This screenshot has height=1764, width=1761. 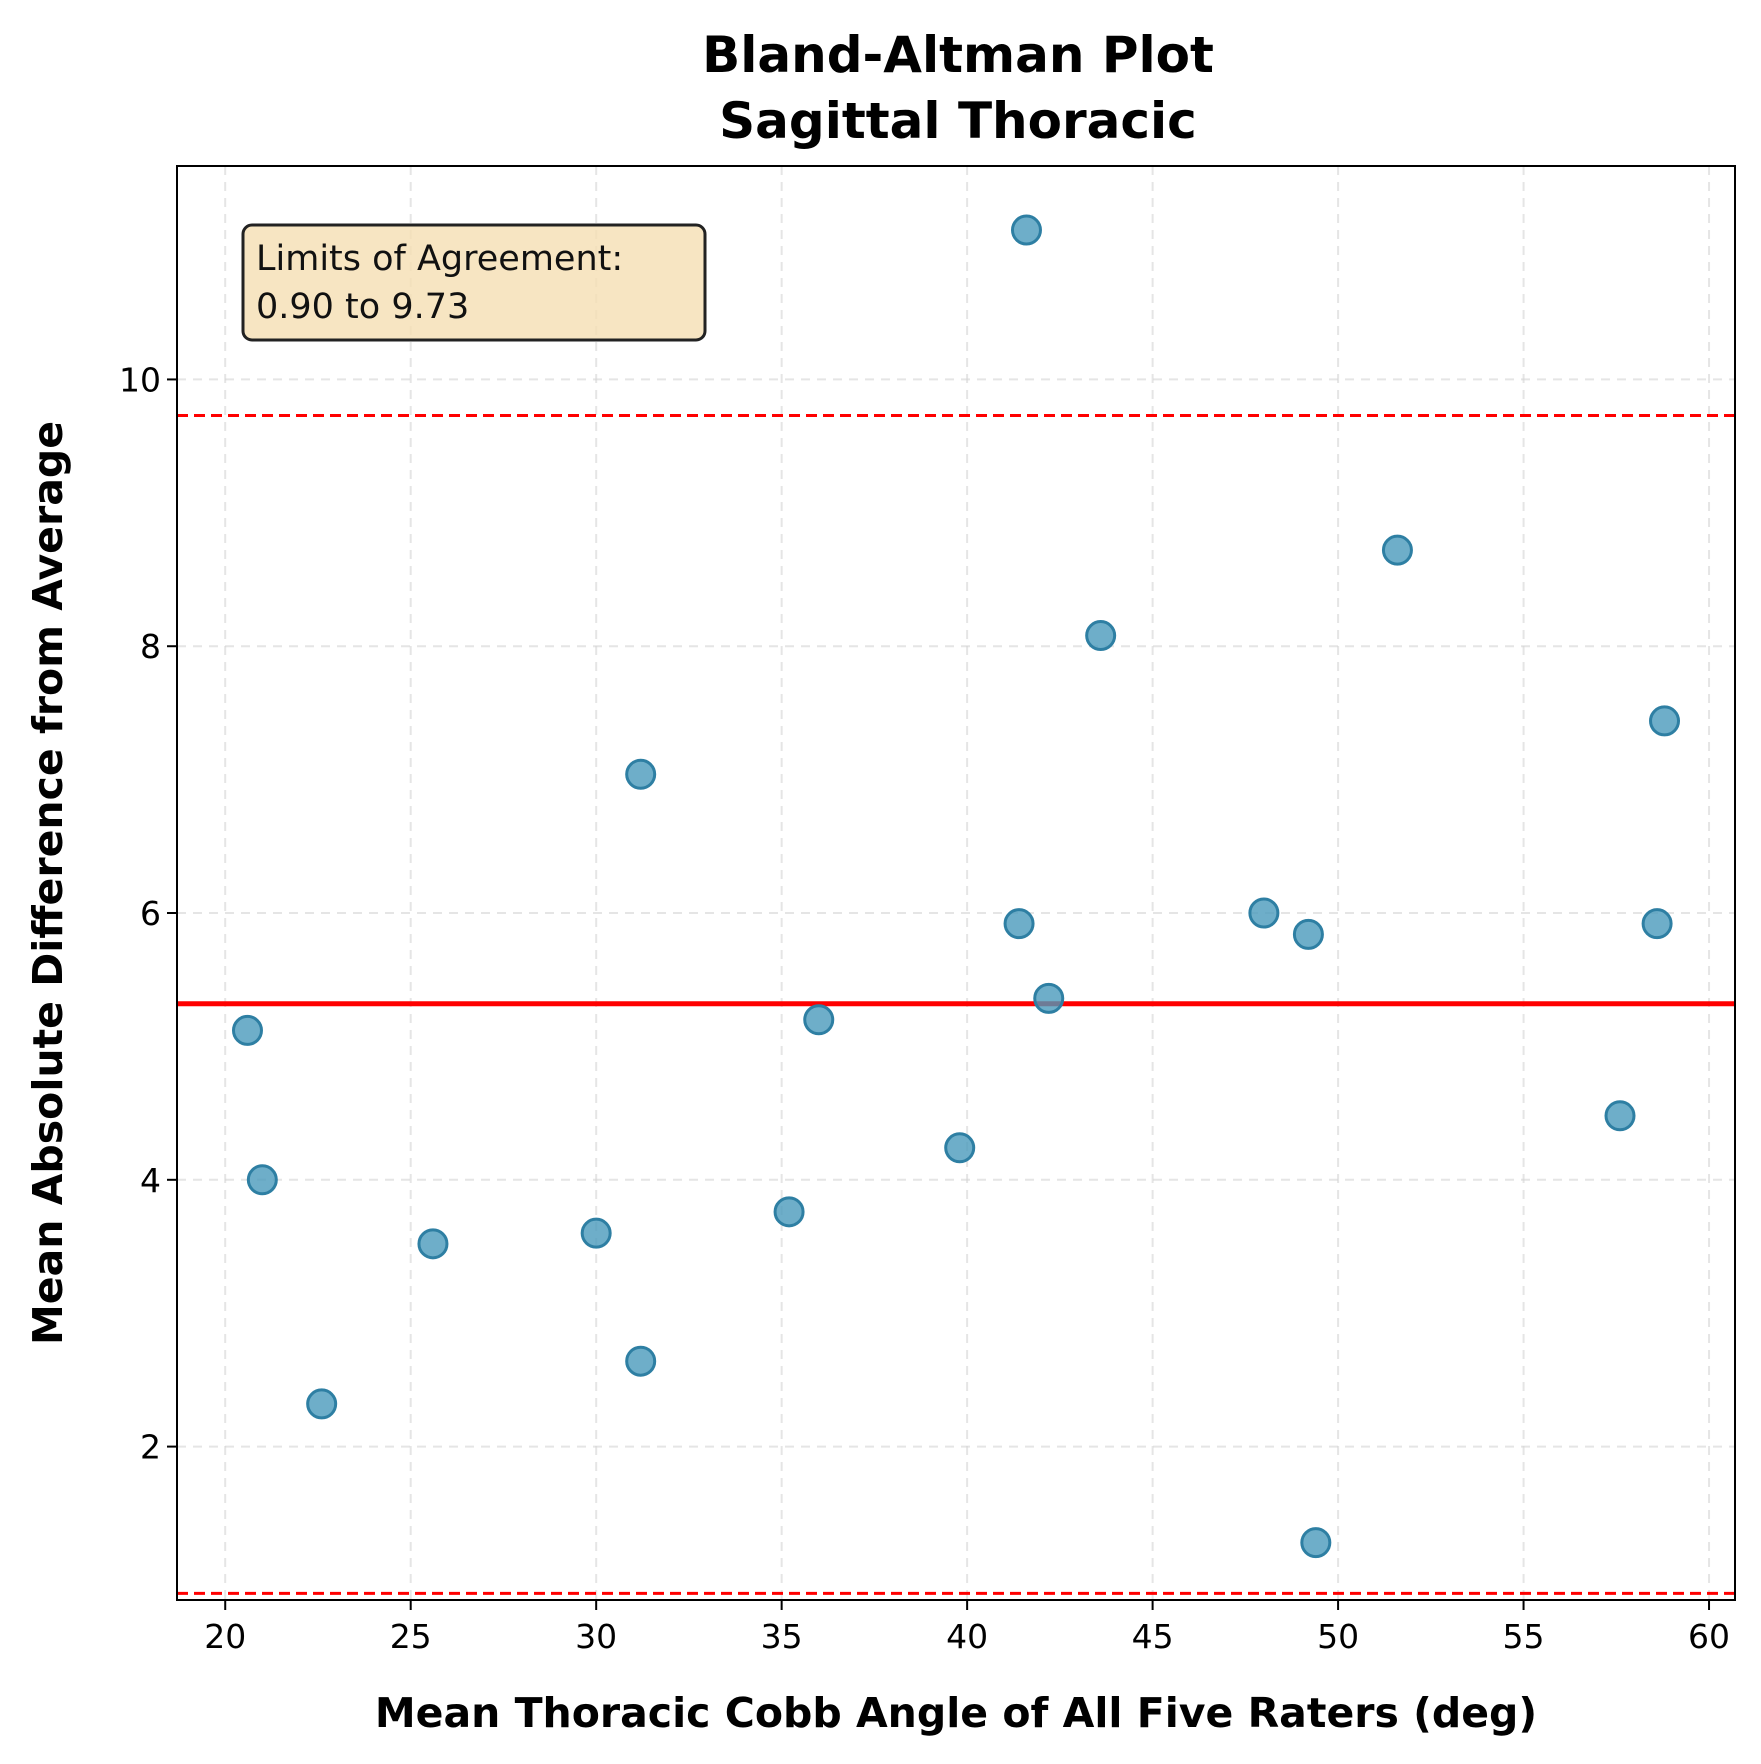 What do you see at coordinates (150, 1180) in the screenshot?
I see `y-tick-label: 4` at bounding box center [150, 1180].